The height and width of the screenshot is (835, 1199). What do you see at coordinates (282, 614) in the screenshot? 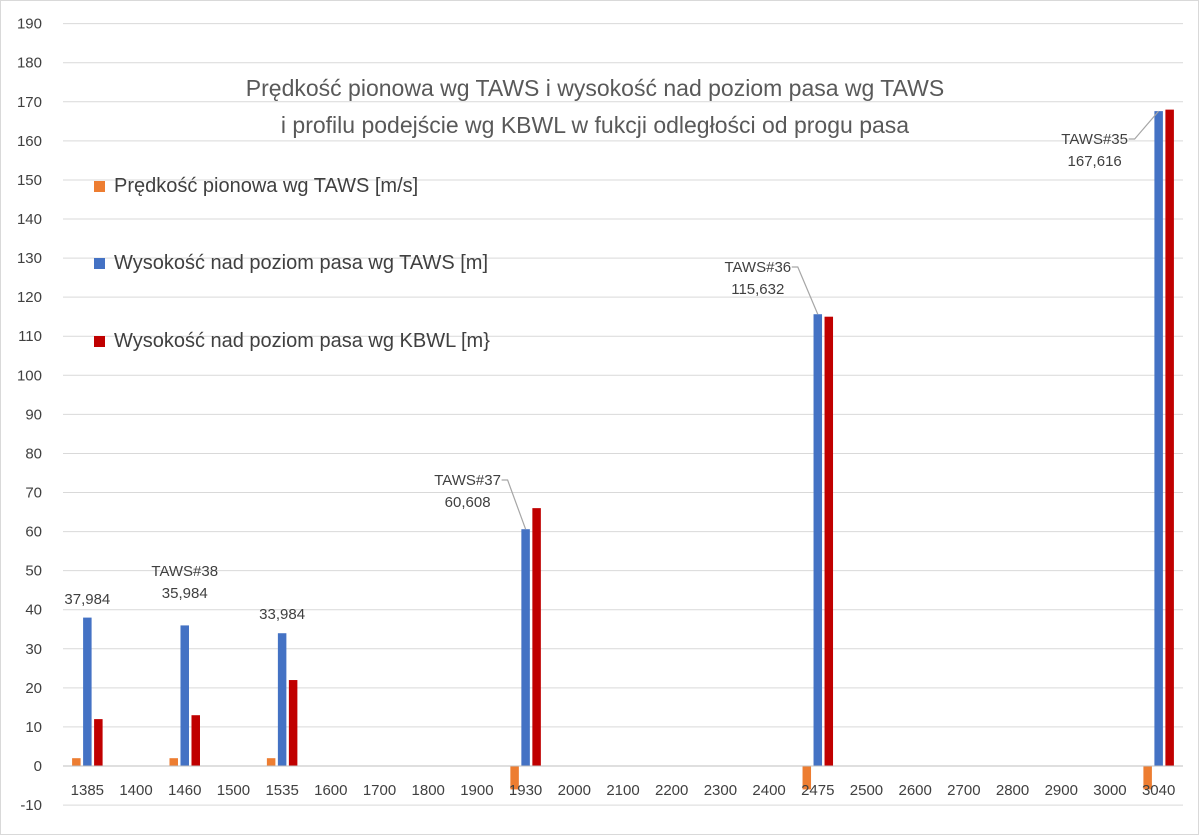
I see `data-label: 33,984` at bounding box center [282, 614].